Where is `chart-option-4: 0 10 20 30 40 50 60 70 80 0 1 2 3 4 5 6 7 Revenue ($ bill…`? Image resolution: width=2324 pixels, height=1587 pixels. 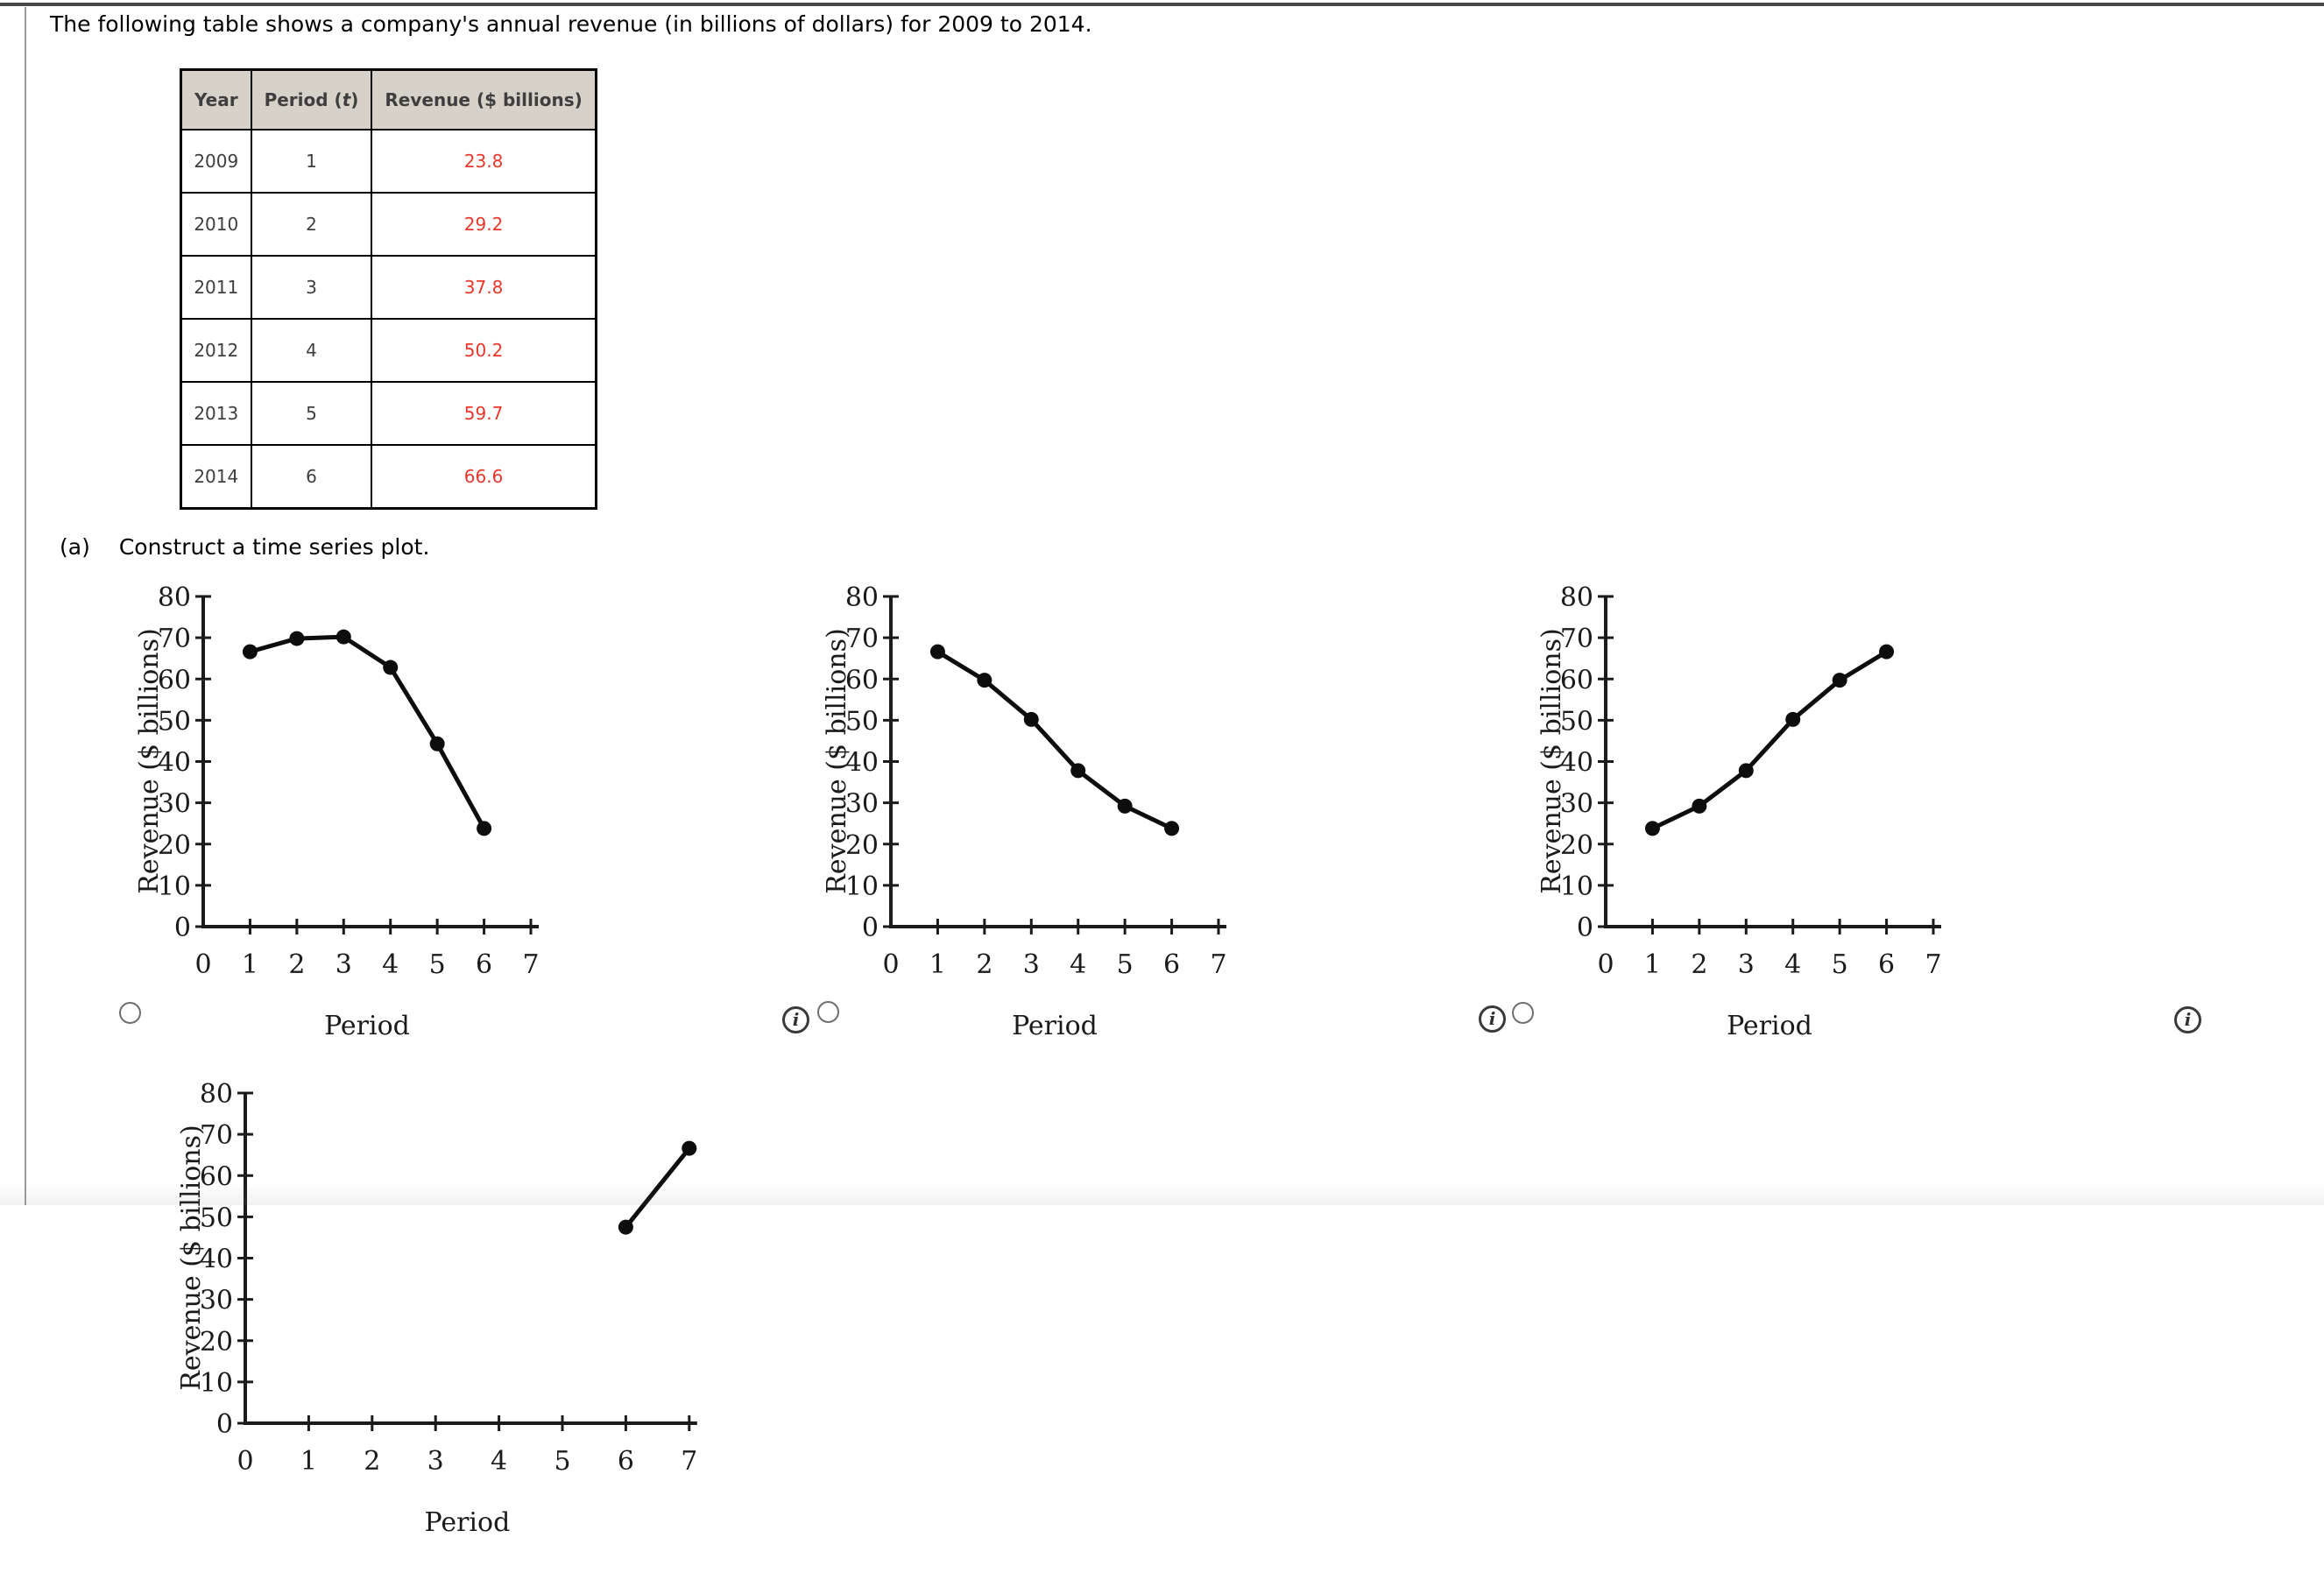 chart-option-4: 0 10 20 30 40 50 60 70 80 0 1 2 3 4 5 6 7 Revenue ($ bill… is located at coordinates (420, 1320).